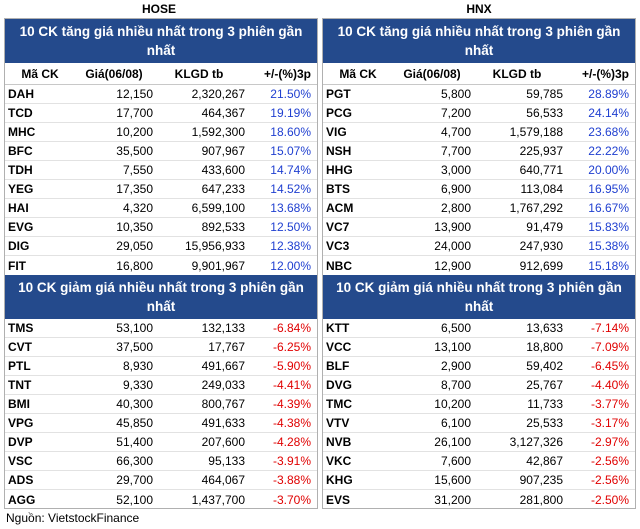  I want to click on volume-cell: 249,033, so click(223, 385).